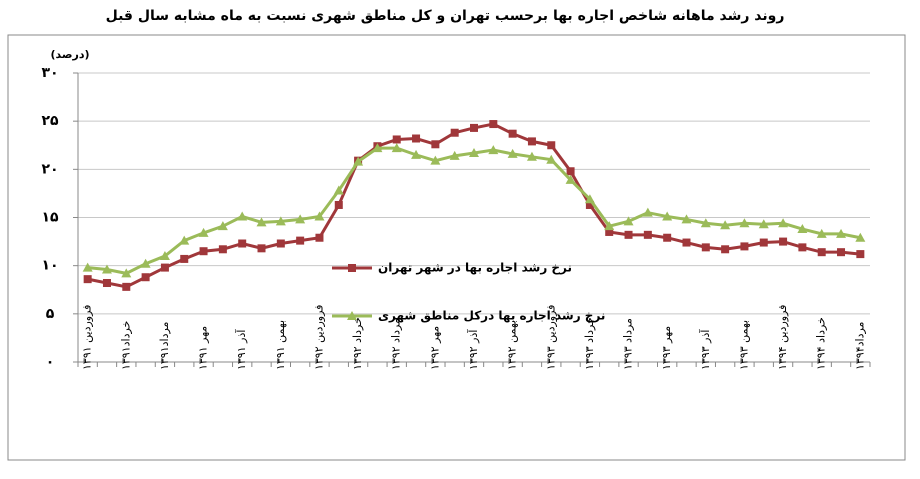 The width and height of the screenshot is (920, 479). What do you see at coordinates (241, 349) in the screenshot?
I see `x-tick-label: آذر ۱۳۹۱` at bounding box center [241, 349].